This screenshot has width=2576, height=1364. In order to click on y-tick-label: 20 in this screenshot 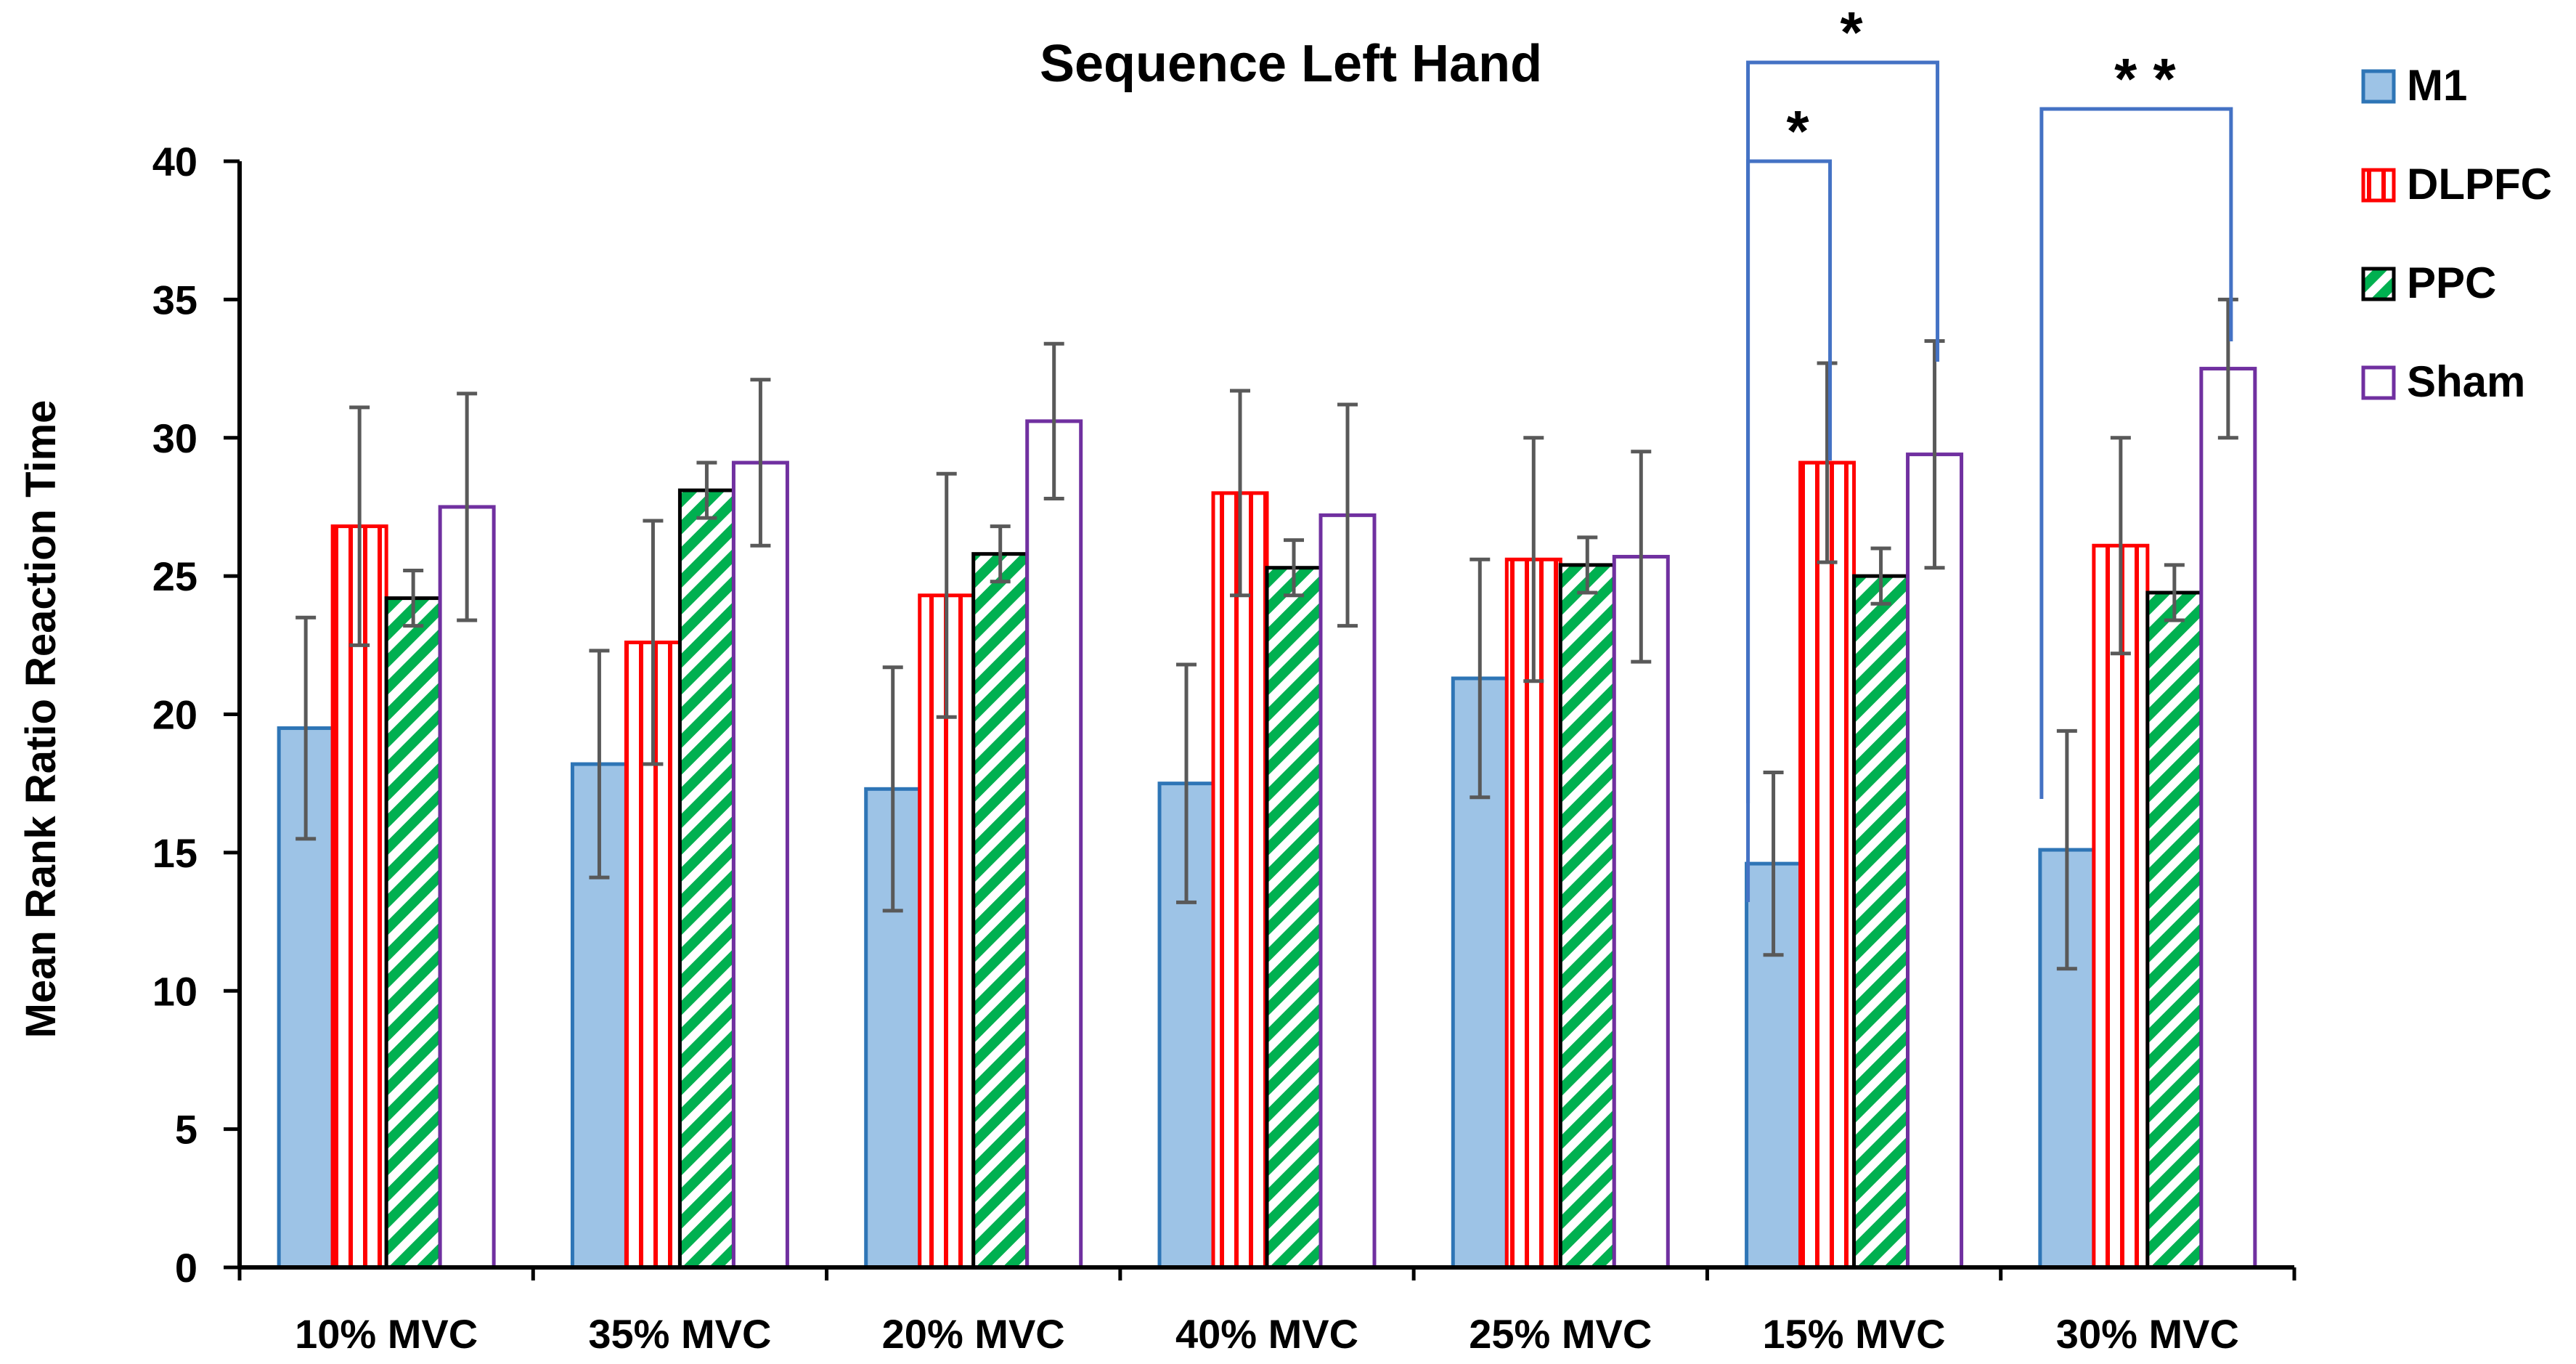, I will do `click(174, 715)`.